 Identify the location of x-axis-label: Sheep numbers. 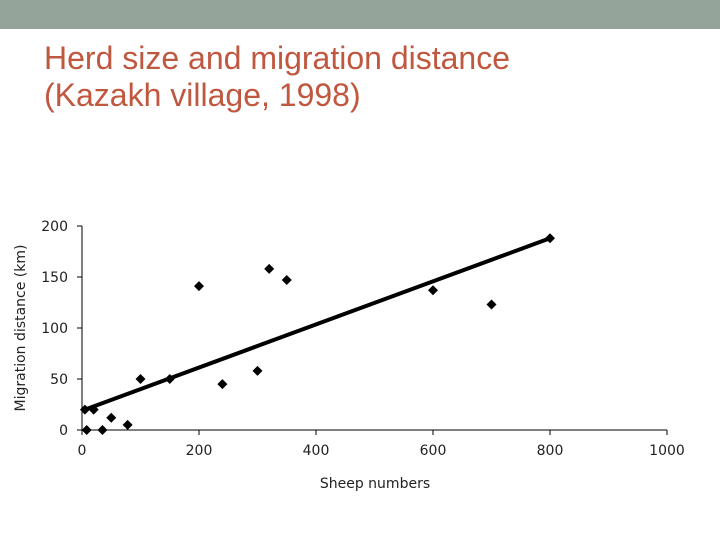
(375, 484).